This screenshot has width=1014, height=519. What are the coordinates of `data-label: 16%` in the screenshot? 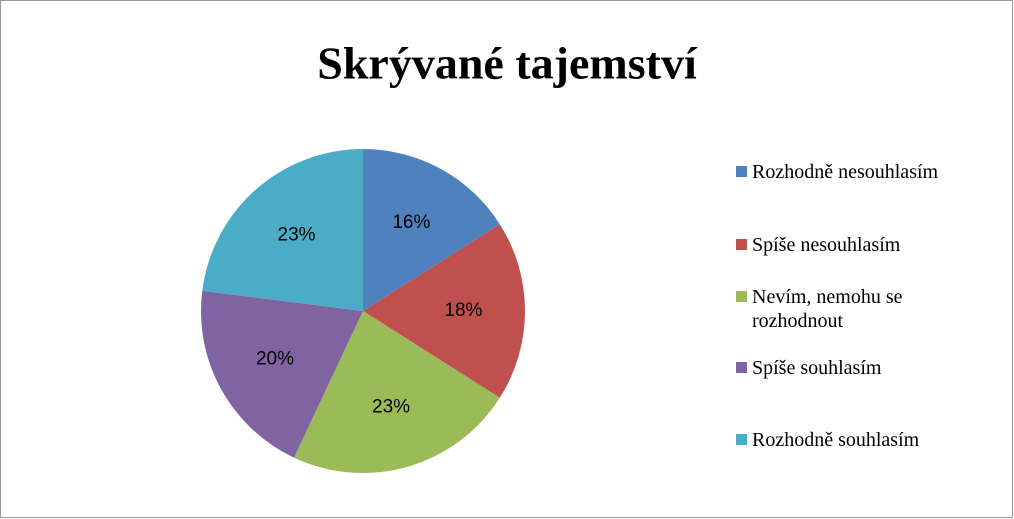 It's located at (411, 222).